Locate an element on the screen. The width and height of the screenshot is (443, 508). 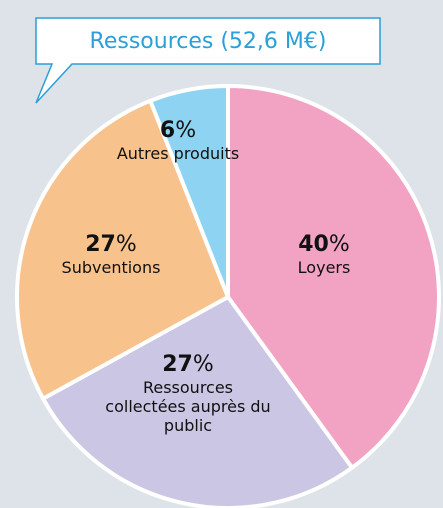
slice-label: 27% Subventions is located at coordinates (111, 254).